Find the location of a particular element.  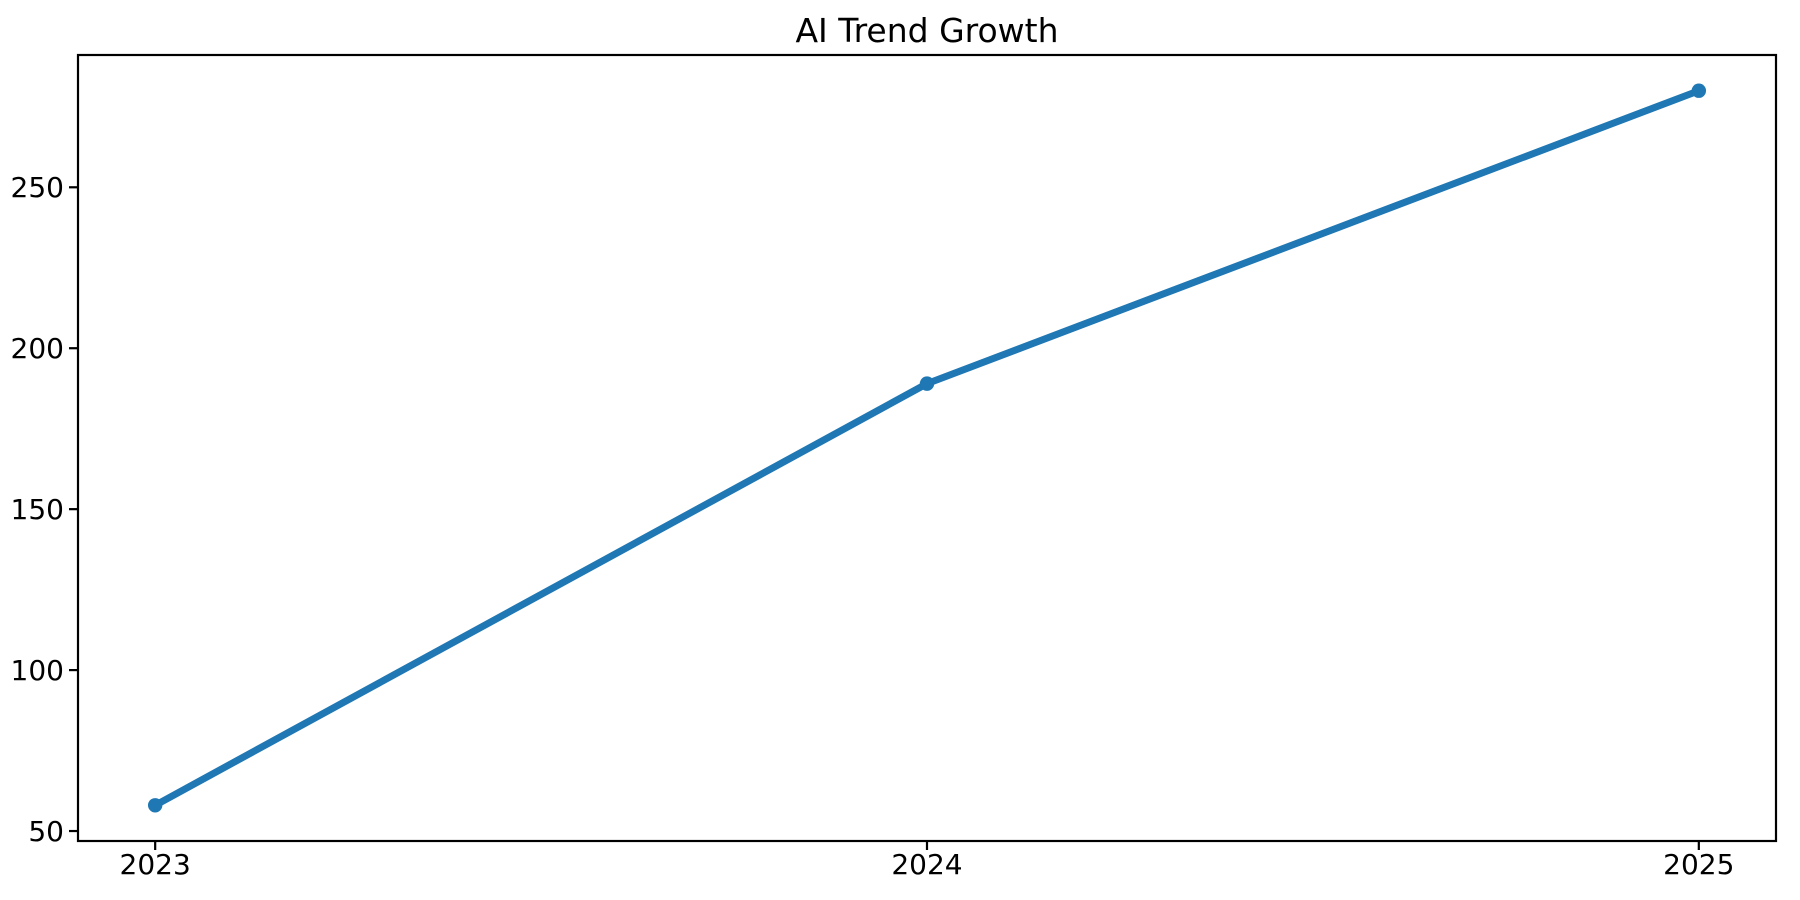

y-tick-label: 250 is located at coordinates (37, 187).